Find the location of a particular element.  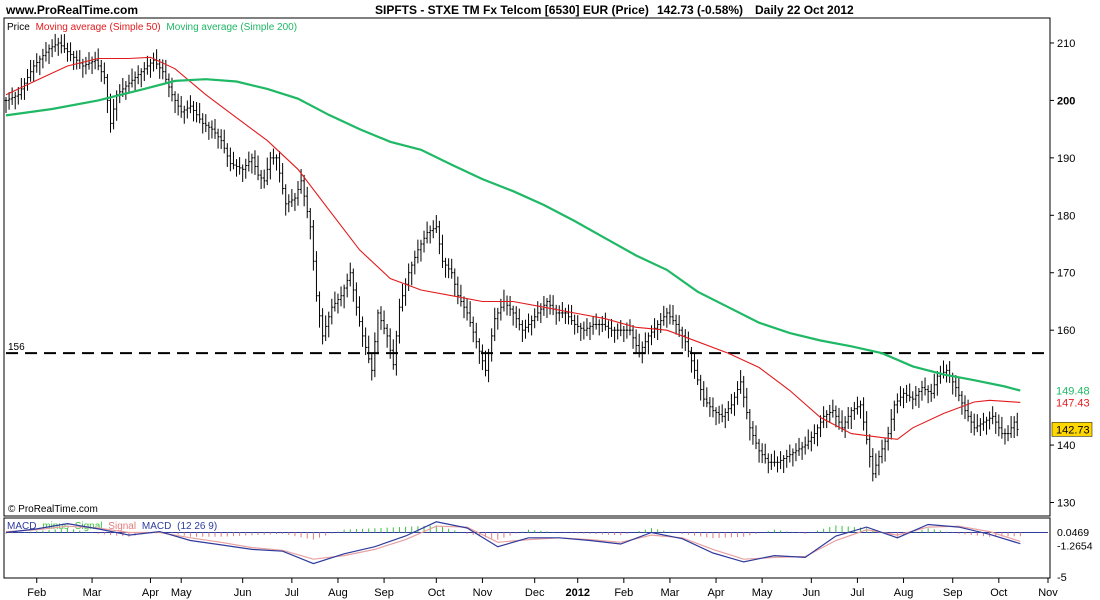

last-price: 142.73 (-0.58%) is located at coordinates (700, 10).